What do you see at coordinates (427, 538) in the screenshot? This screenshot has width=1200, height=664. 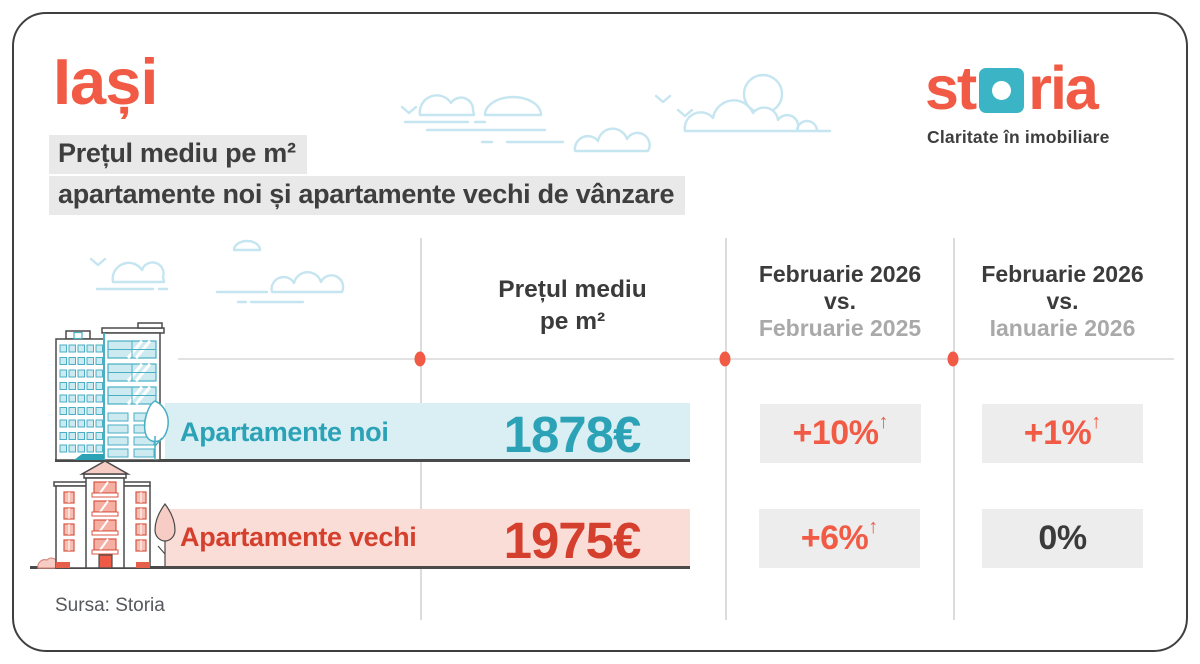 I see `old-apartments-row-band` at bounding box center [427, 538].